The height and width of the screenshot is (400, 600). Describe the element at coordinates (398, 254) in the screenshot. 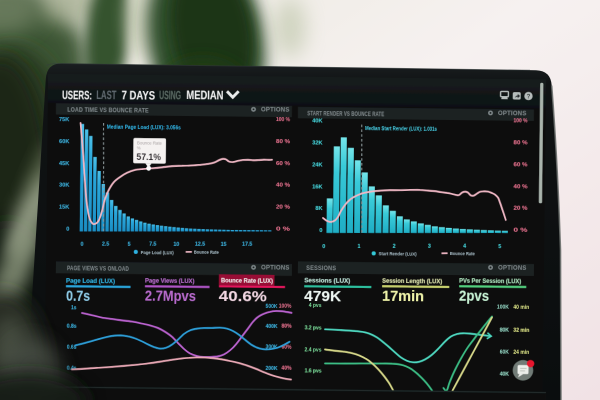

I see `svg-text: Start Render (LUX)` at that location.